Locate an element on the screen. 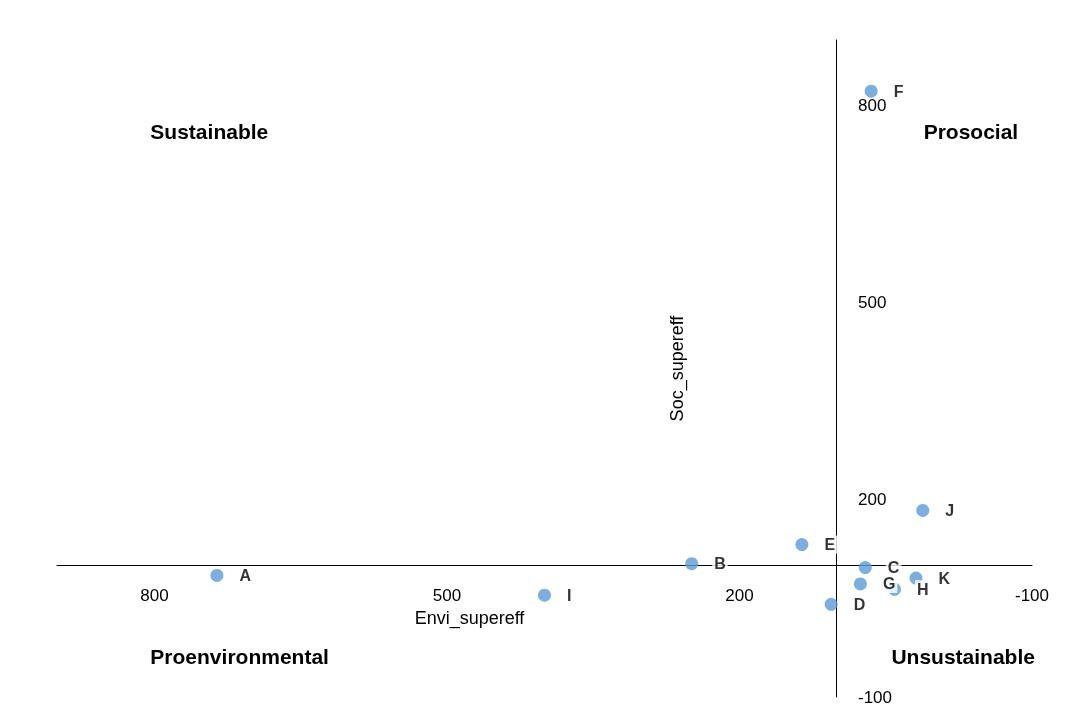 The height and width of the screenshot is (710, 1074). data-label: K is located at coordinates (944, 578).